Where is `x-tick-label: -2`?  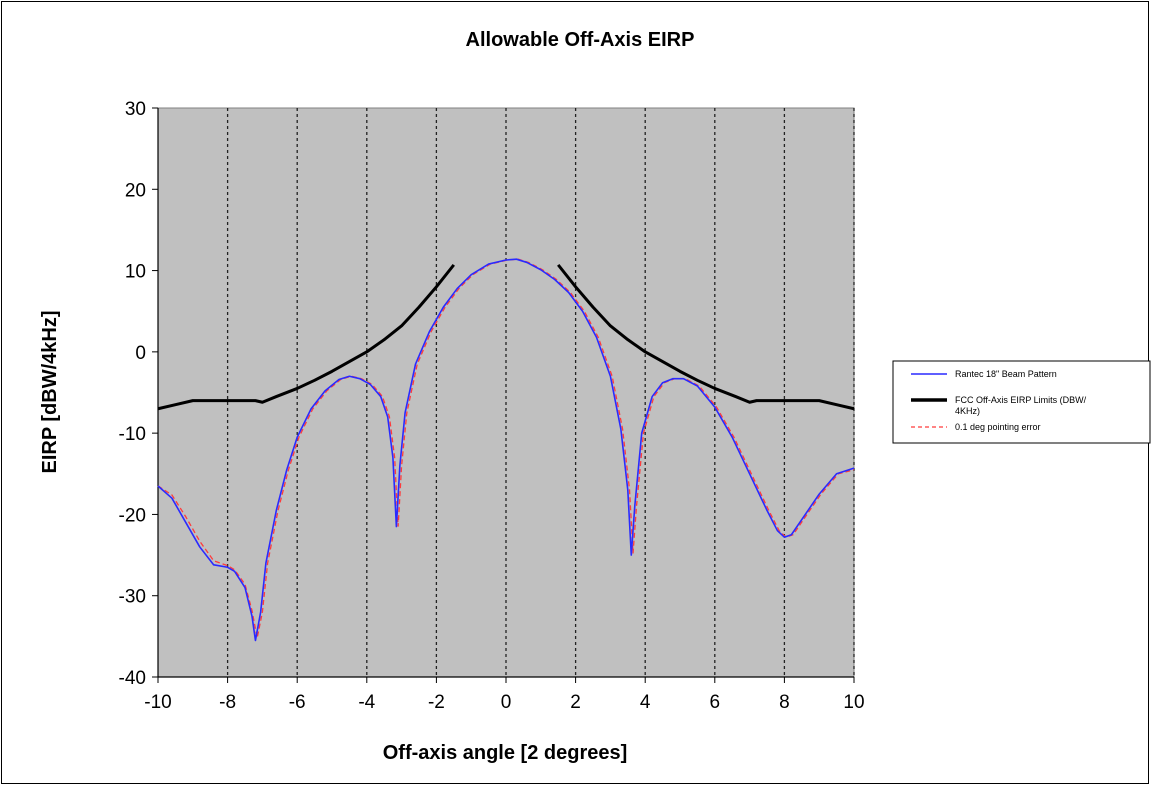 x-tick-label: -2 is located at coordinates (436, 702).